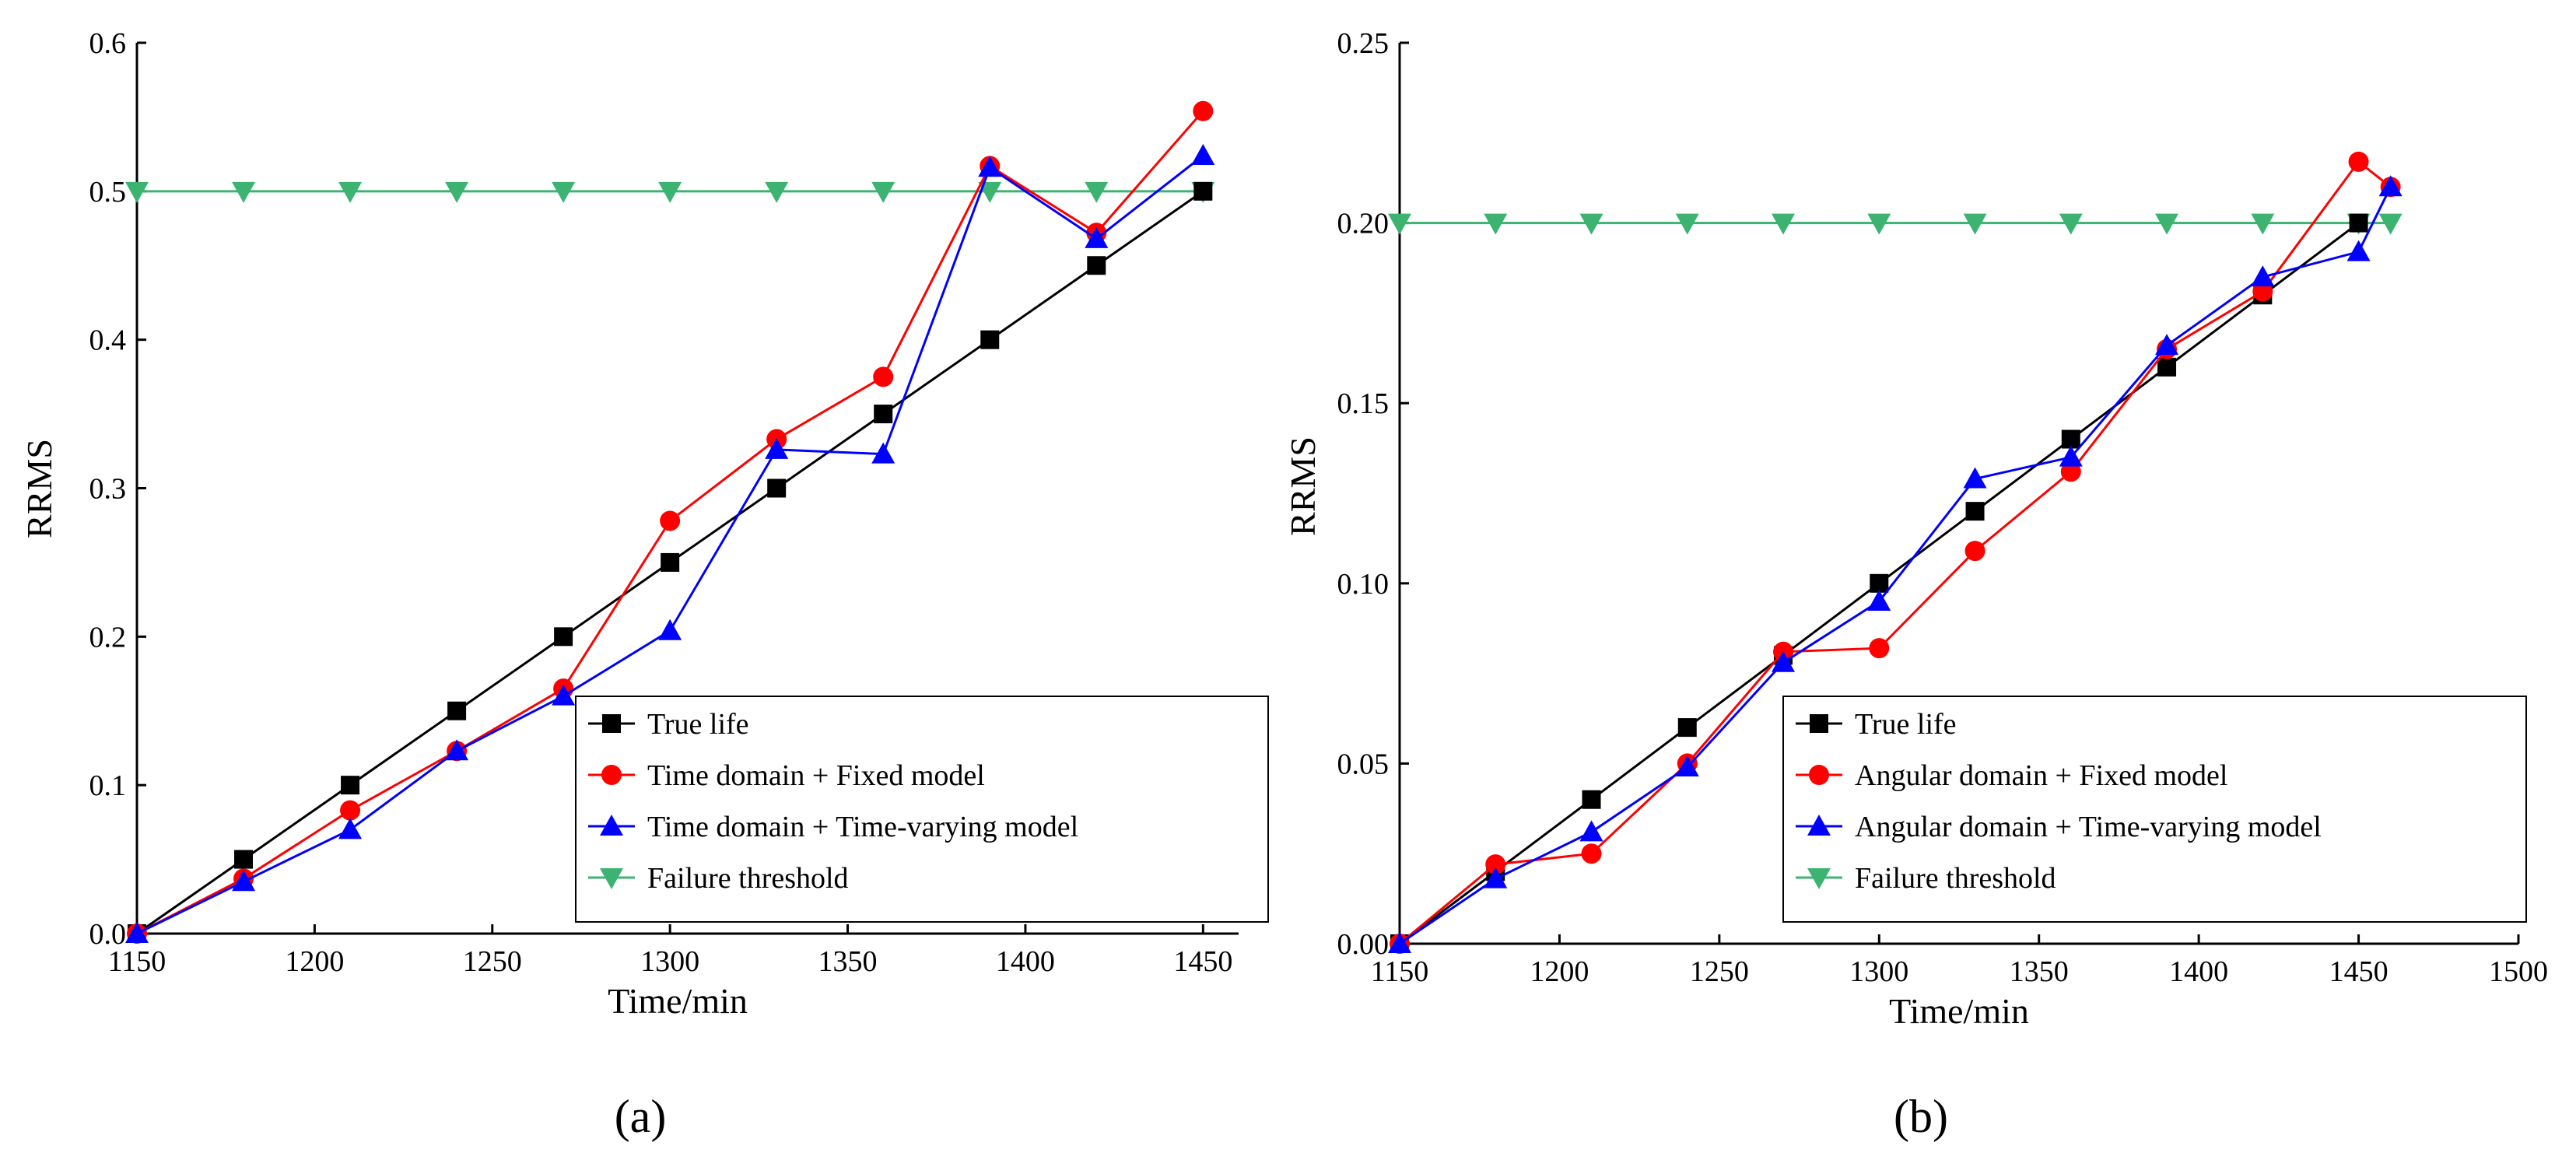  Describe the element at coordinates (1364, 764) in the screenshot. I see `y-tick-label: 0.05` at that location.